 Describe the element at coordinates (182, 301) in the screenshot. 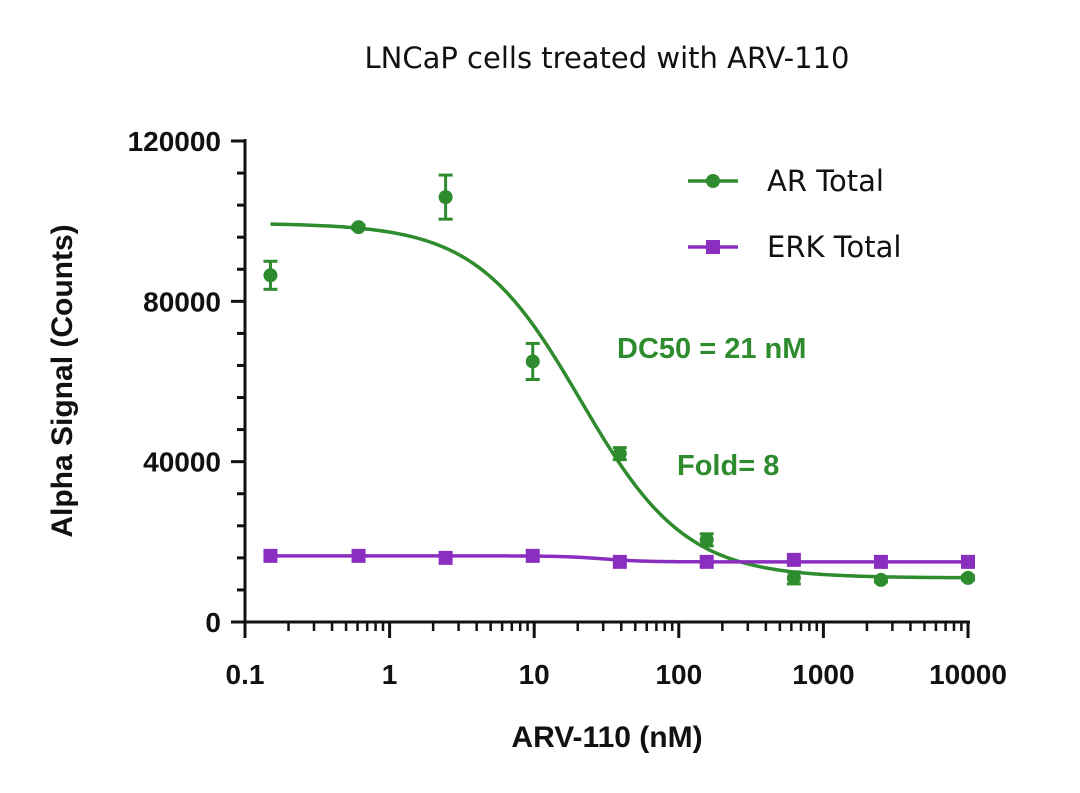

I see `y-tick-label: 80000` at that location.